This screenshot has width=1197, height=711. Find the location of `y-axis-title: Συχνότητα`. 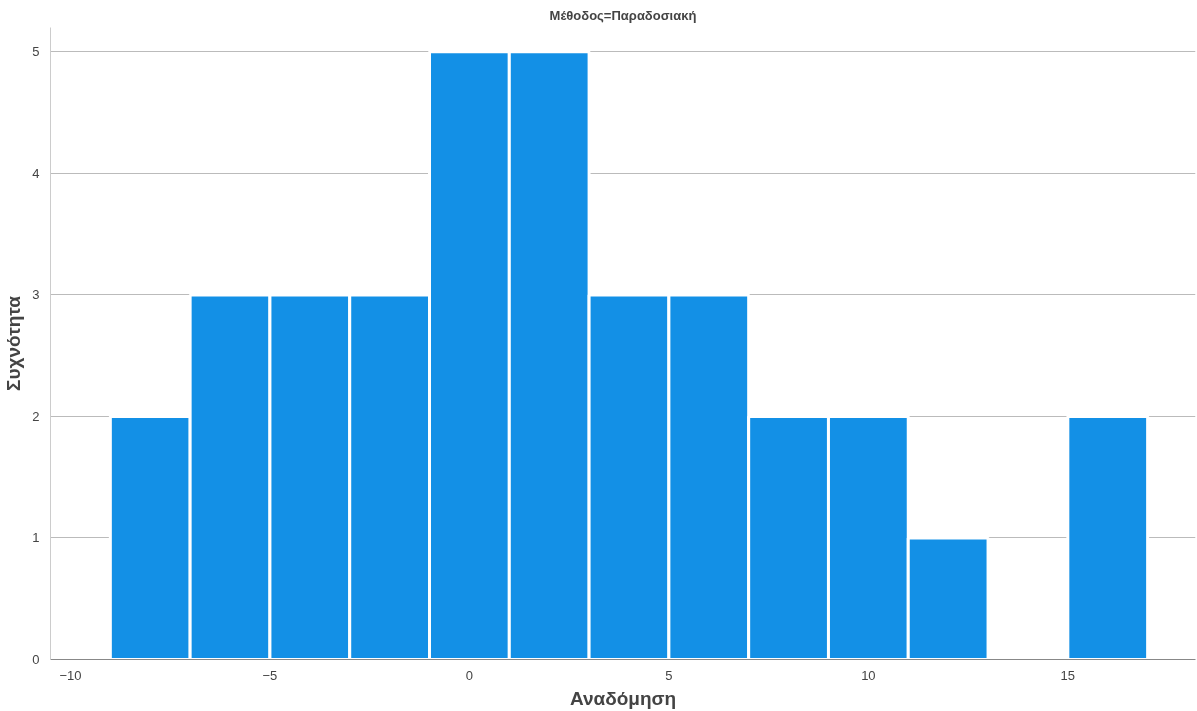

y-axis-title: Συχνότητα is located at coordinates (14, 343).